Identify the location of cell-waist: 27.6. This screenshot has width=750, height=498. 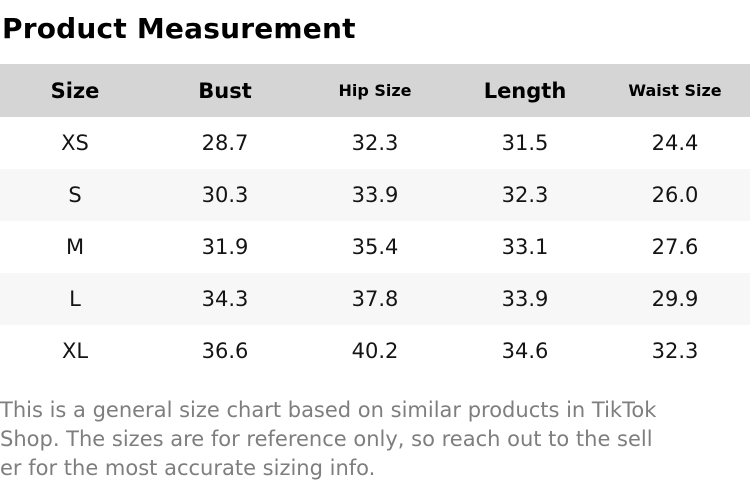
(675, 247).